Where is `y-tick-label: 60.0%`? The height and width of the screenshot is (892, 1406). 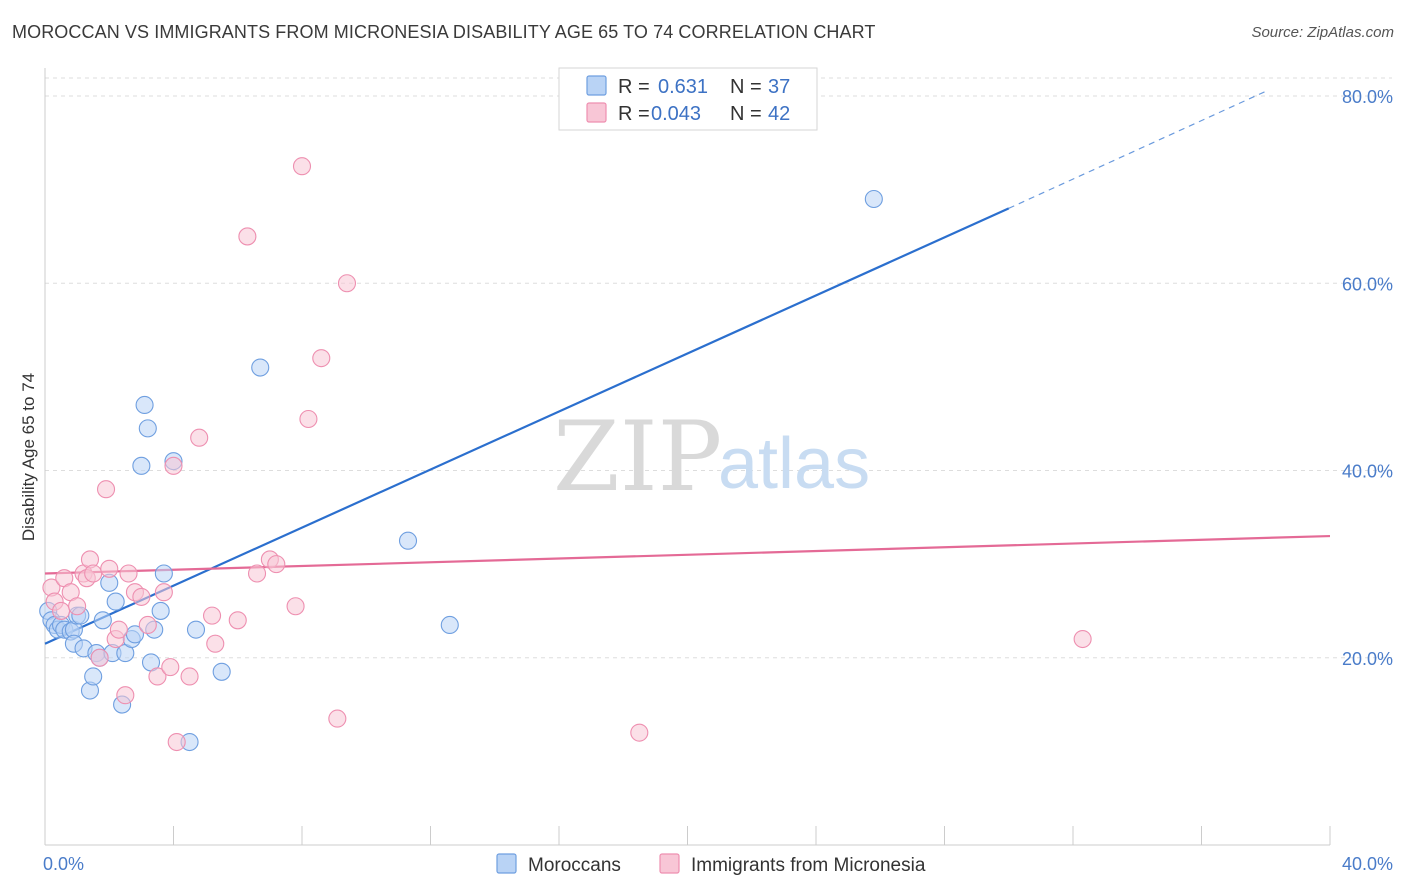
y-tick-label: 60.0% is located at coordinates (1367, 284).